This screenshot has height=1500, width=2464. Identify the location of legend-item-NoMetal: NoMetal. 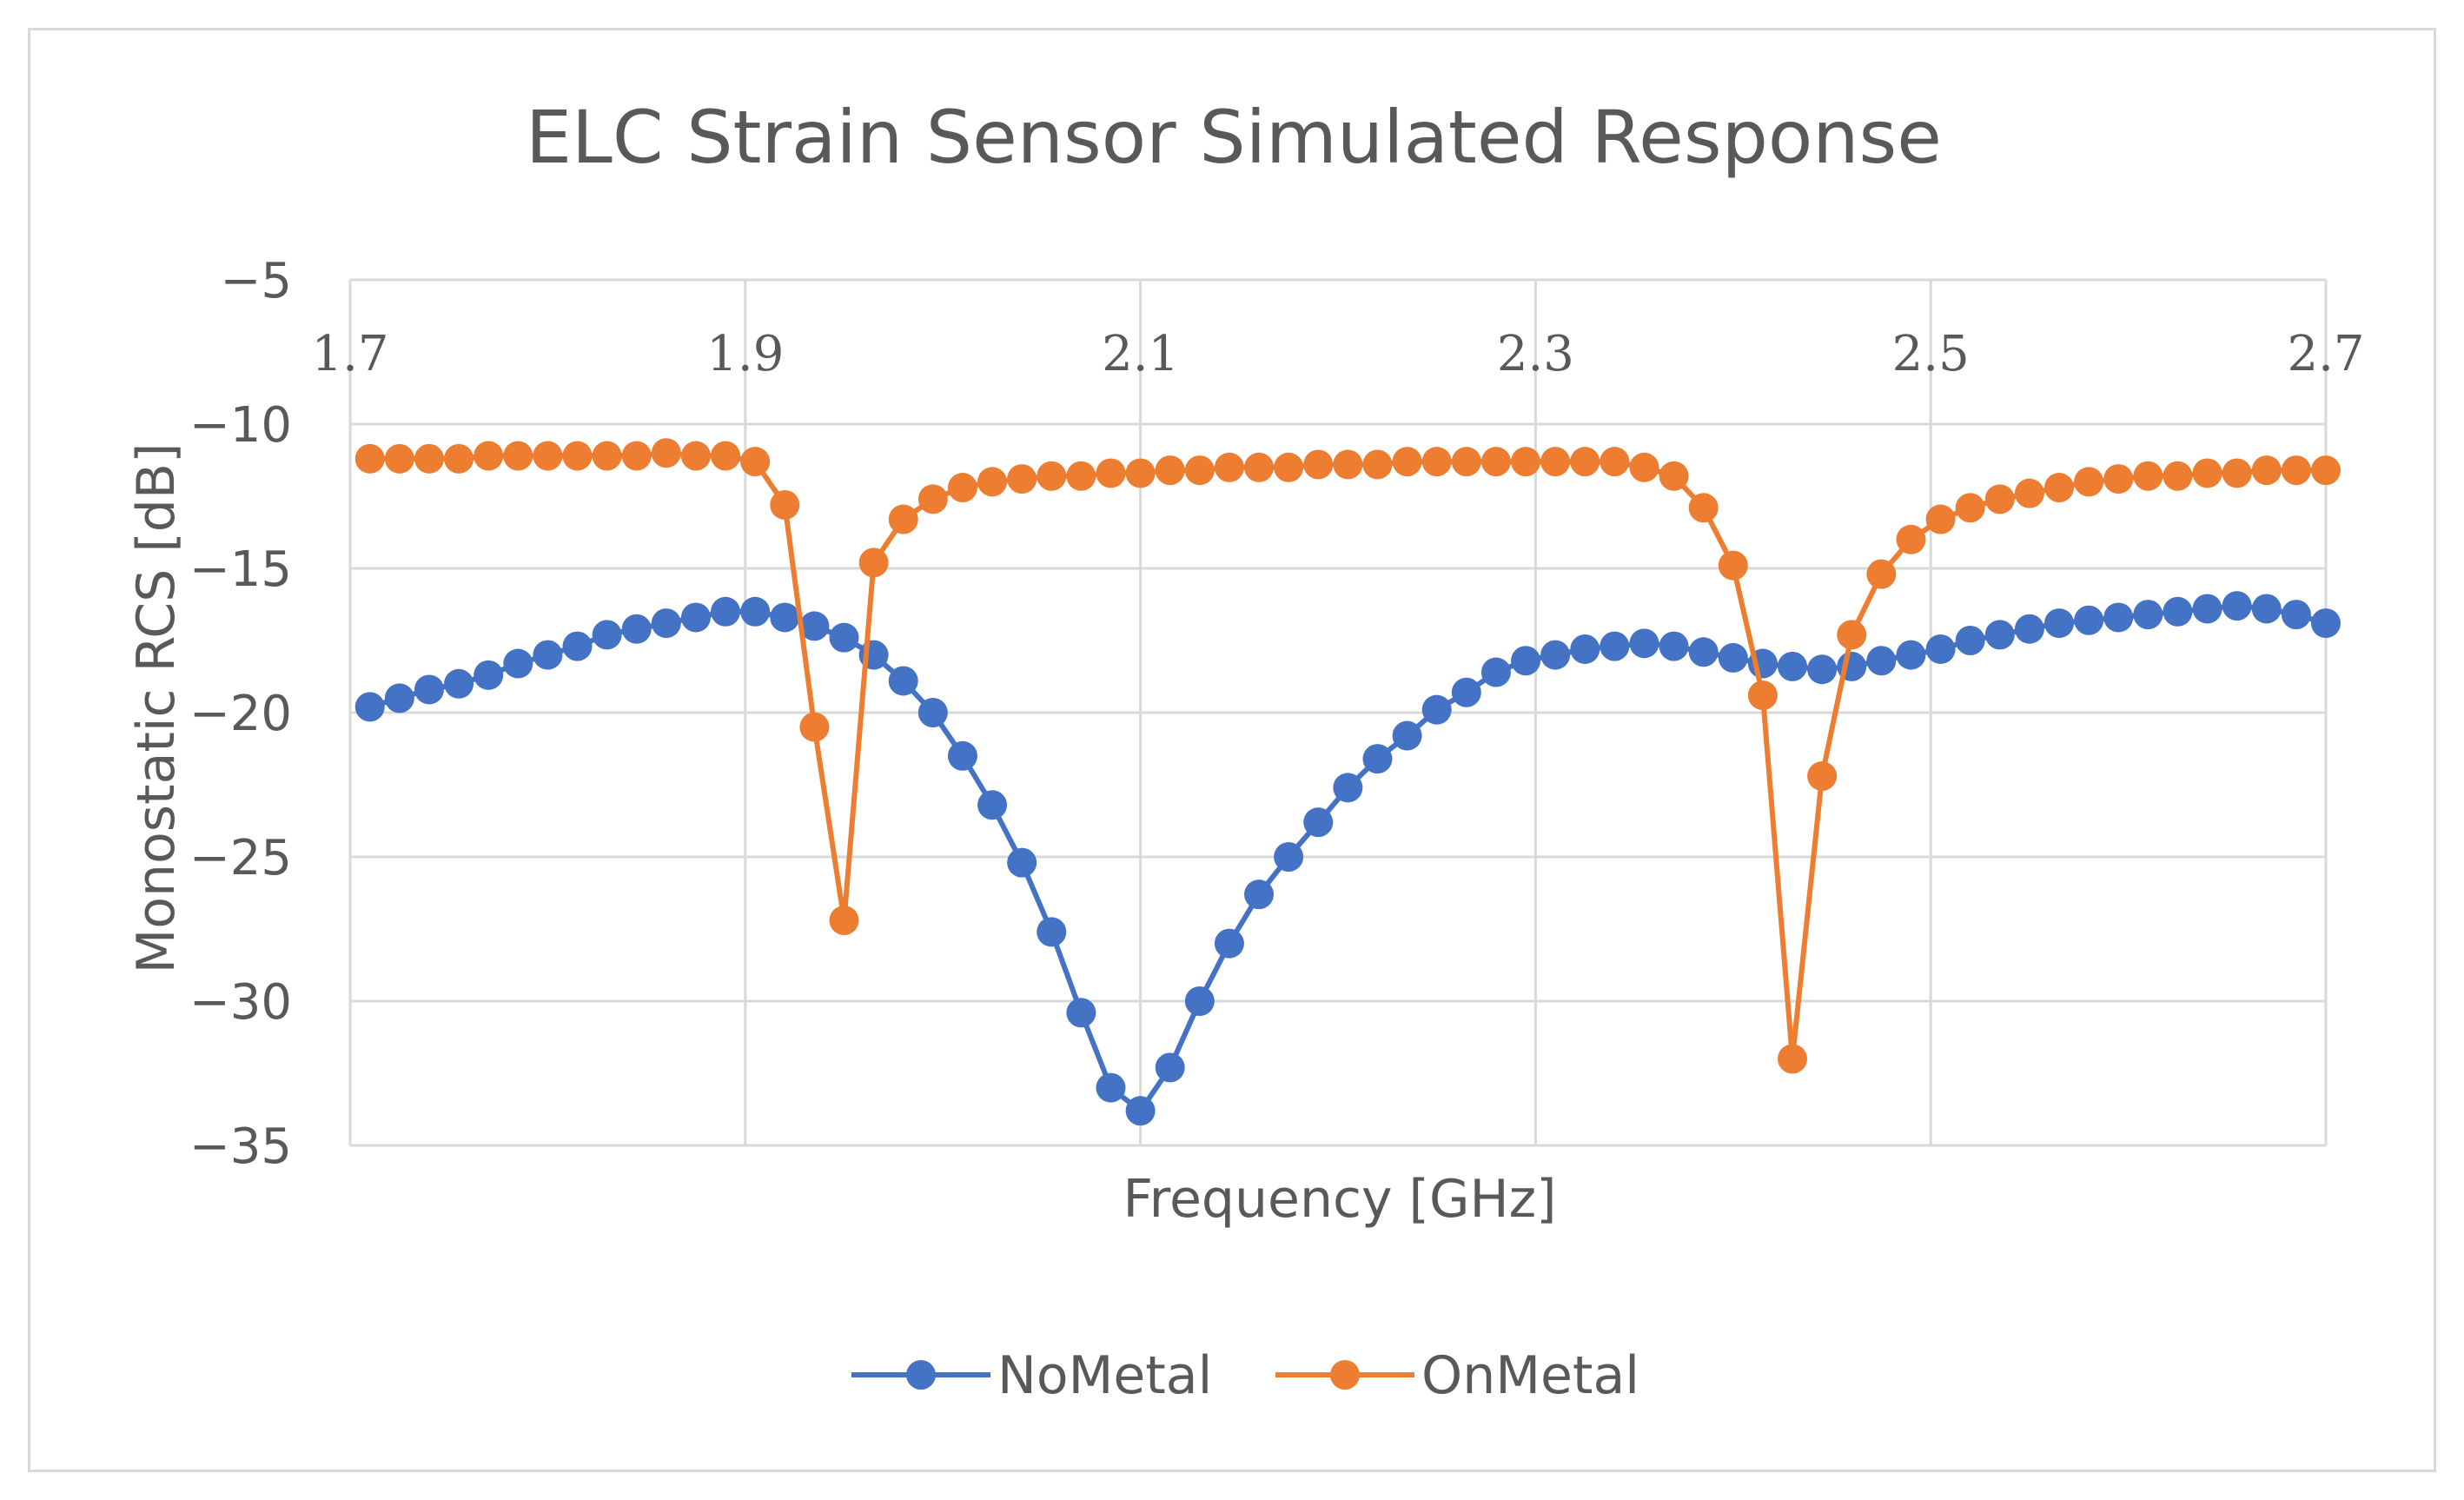
(1031, 1375).